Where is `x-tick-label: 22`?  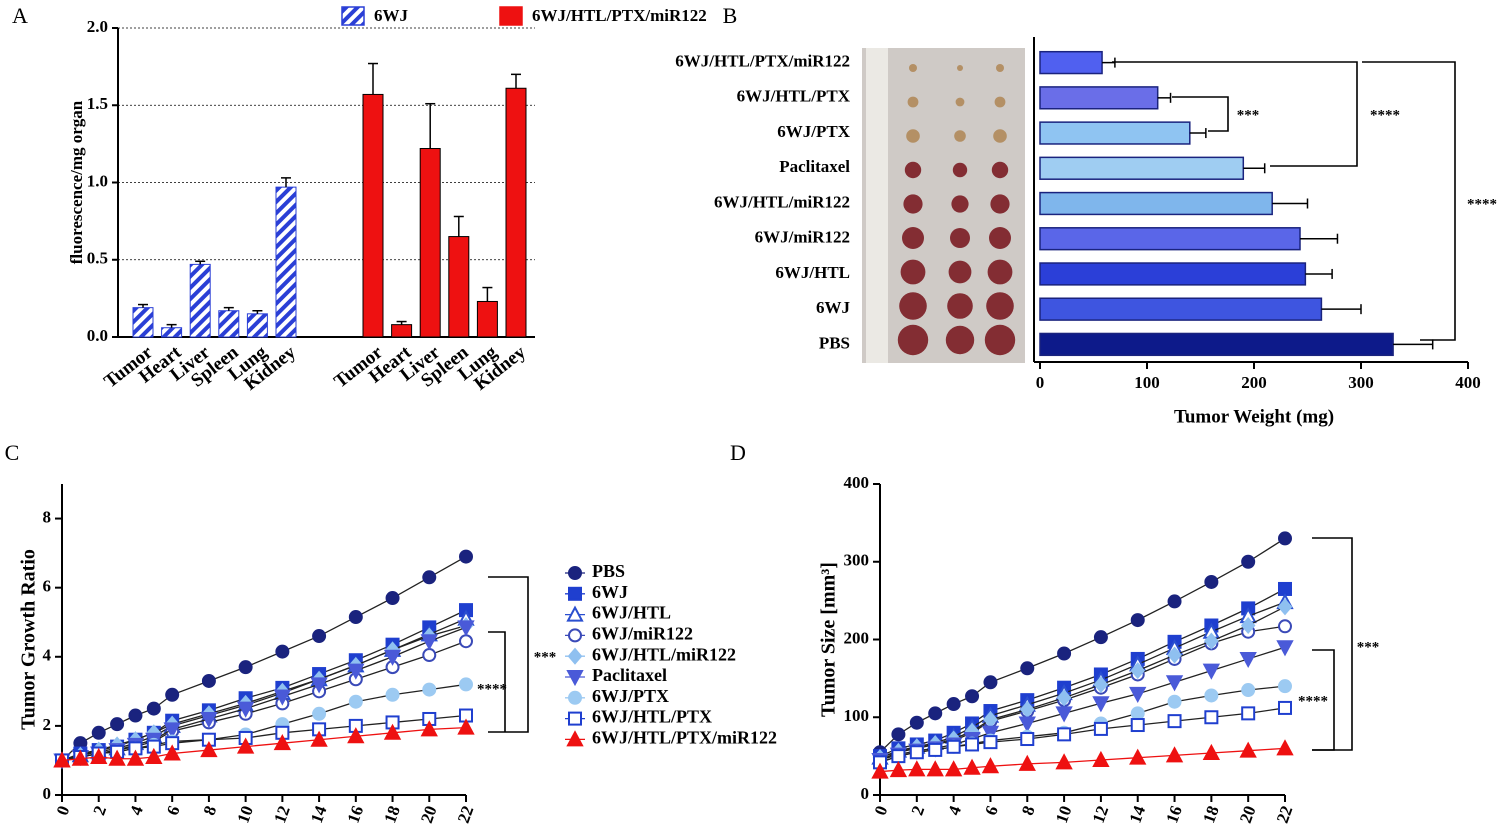 x-tick-label: 22 is located at coordinates (466, 814).